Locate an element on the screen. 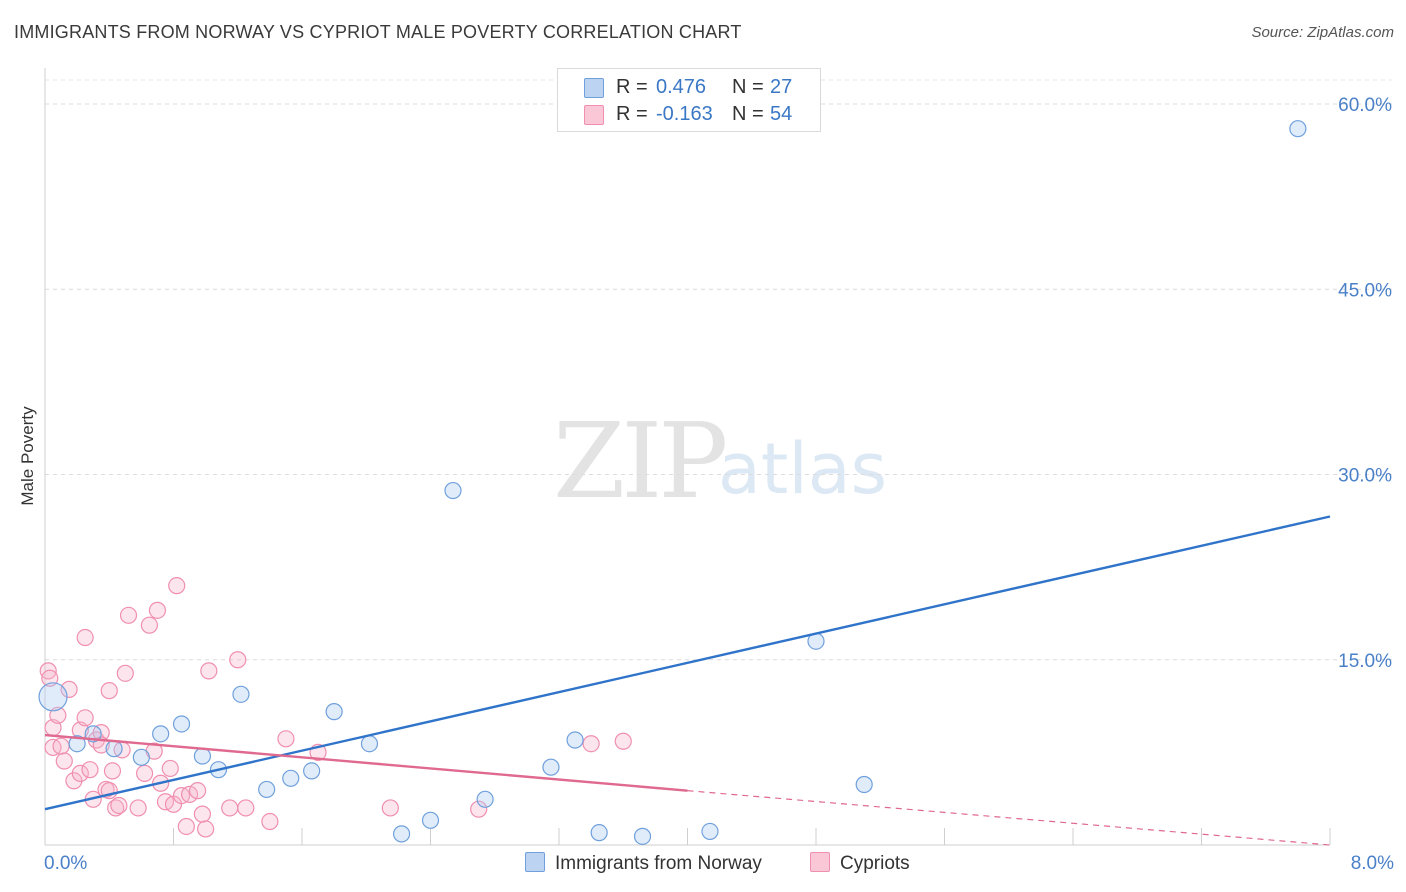  norway-legend-swatch is located at coordinates (535, 862).